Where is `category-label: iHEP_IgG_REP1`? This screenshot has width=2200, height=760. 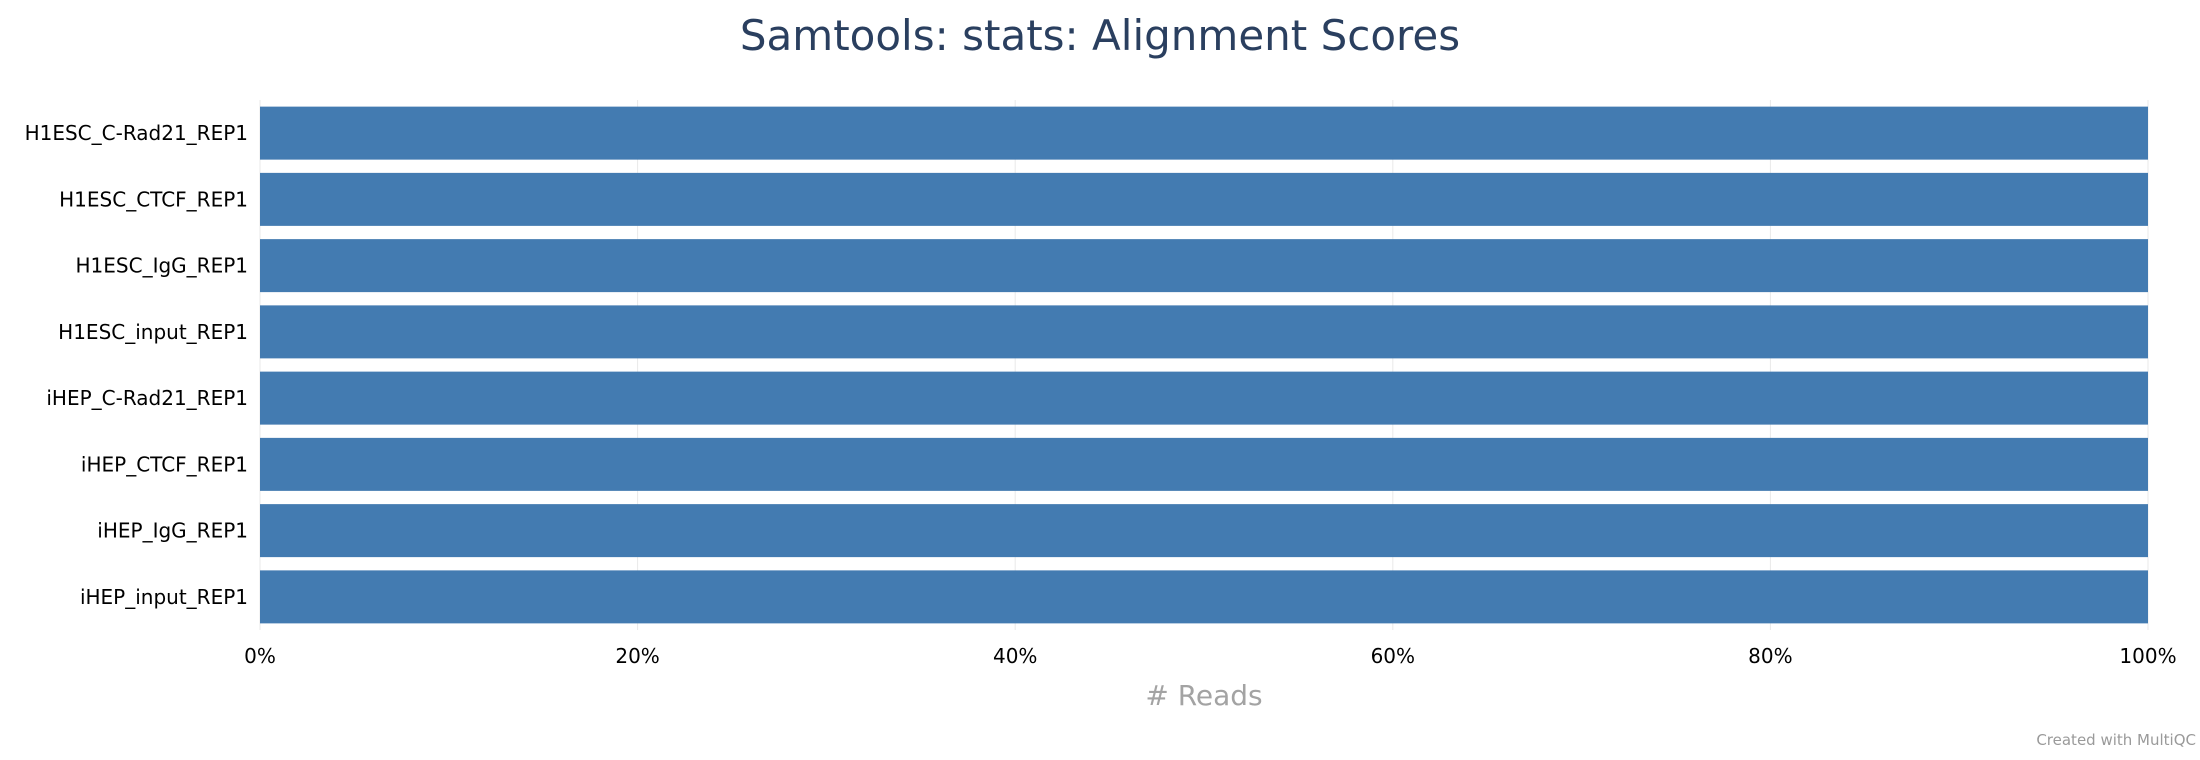 category-label: iHEP_IgG_REP1 is located at coordinates (172, 531).